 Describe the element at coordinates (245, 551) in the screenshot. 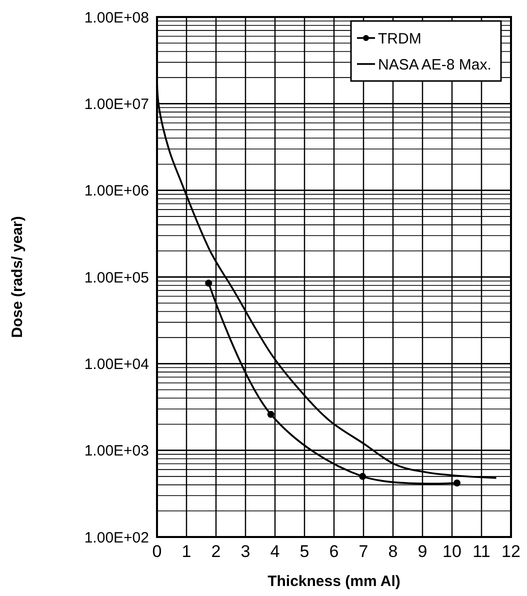

I see `x-tick-label: 3` at that location.